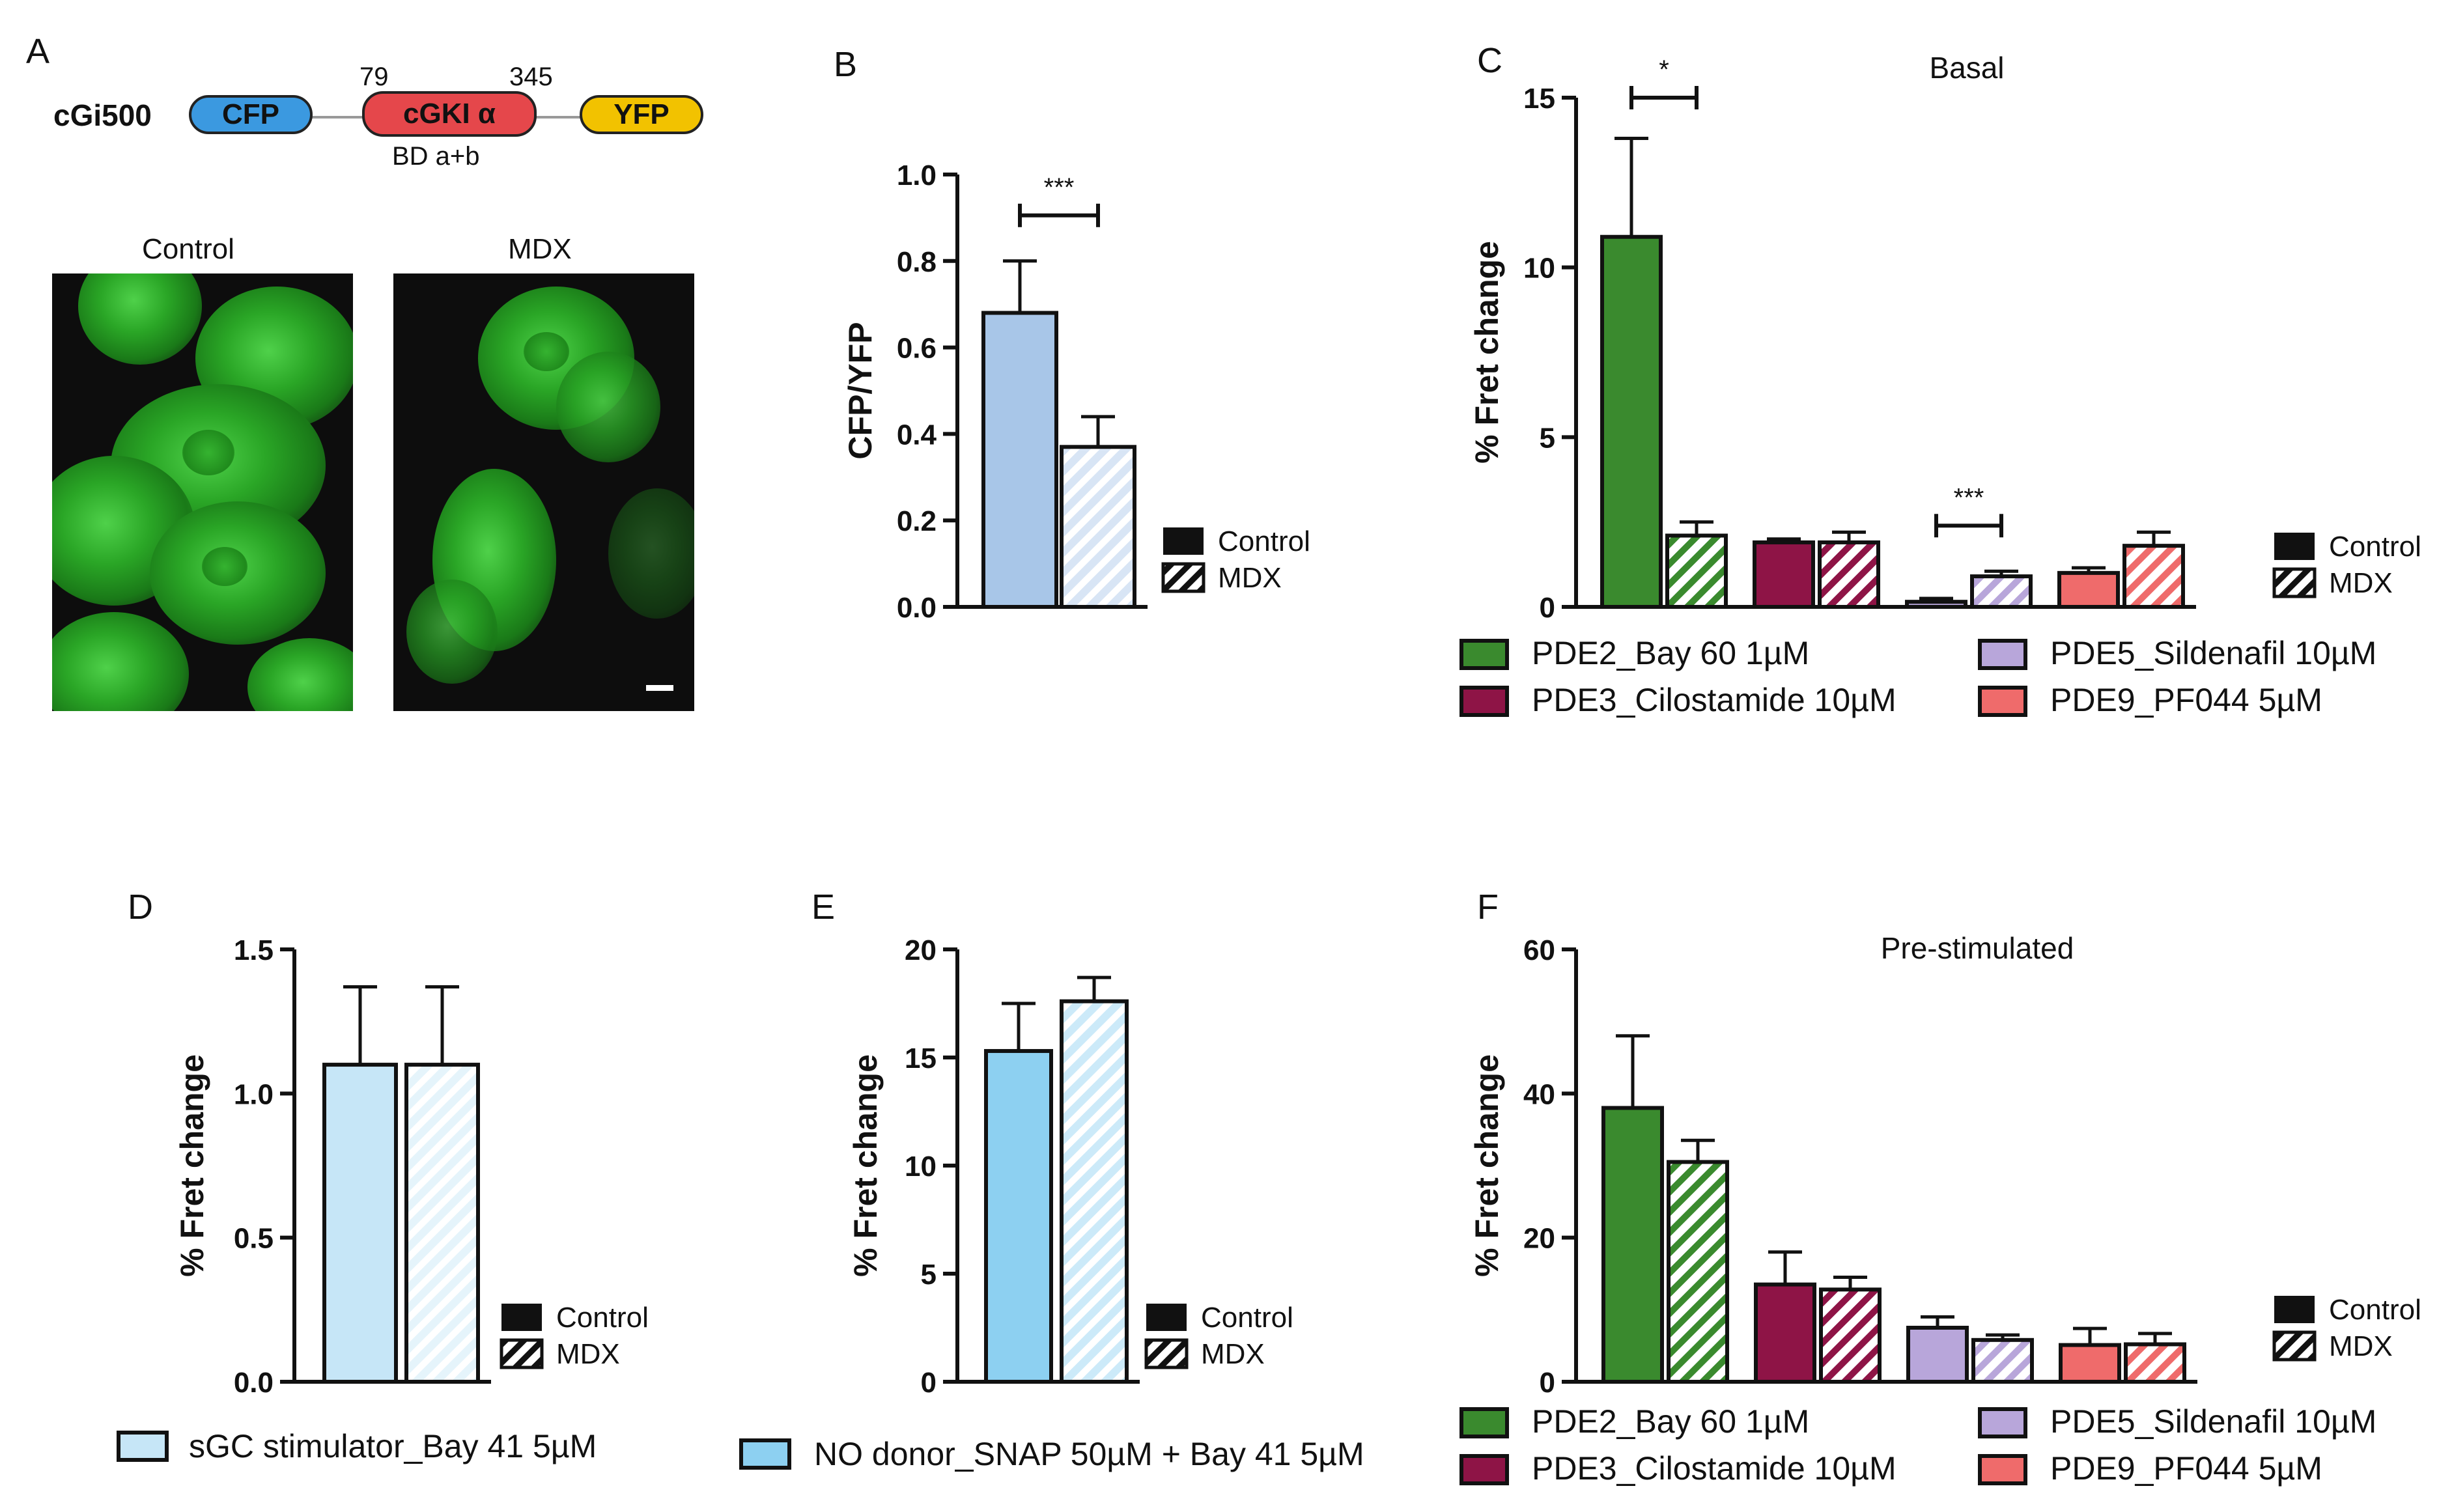  Describe the element at coordinates (917, 435) in the screenshot. I see `y-tick-label: 0.4` at that location.